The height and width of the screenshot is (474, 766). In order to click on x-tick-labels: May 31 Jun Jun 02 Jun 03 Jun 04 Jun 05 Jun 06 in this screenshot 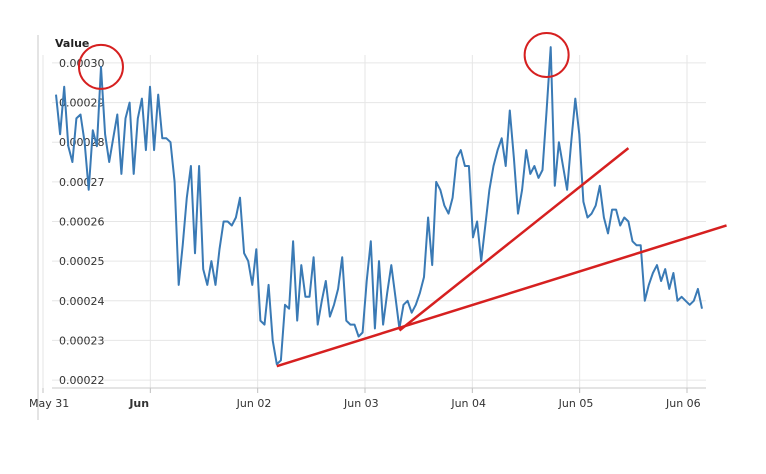, I will do `click(365, 403)`.